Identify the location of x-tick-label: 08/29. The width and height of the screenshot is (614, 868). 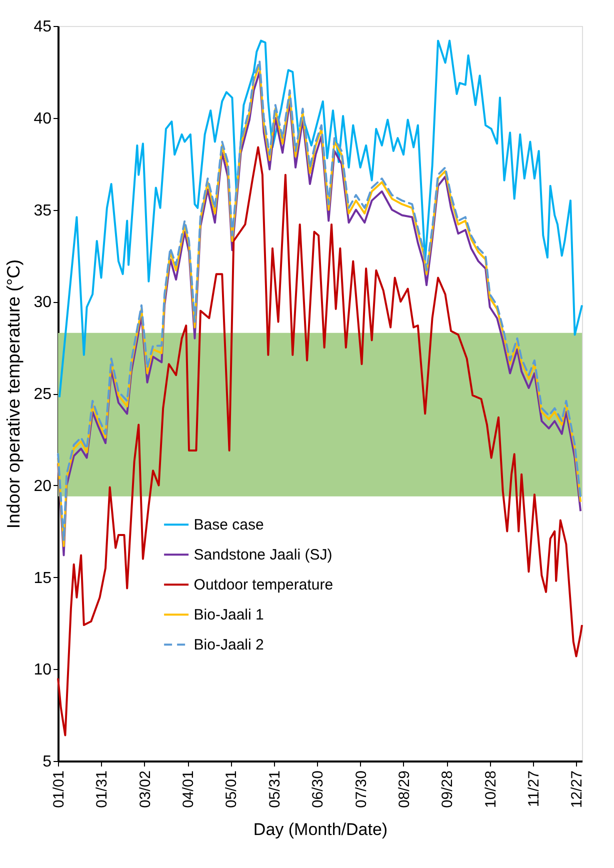
(404, 789).